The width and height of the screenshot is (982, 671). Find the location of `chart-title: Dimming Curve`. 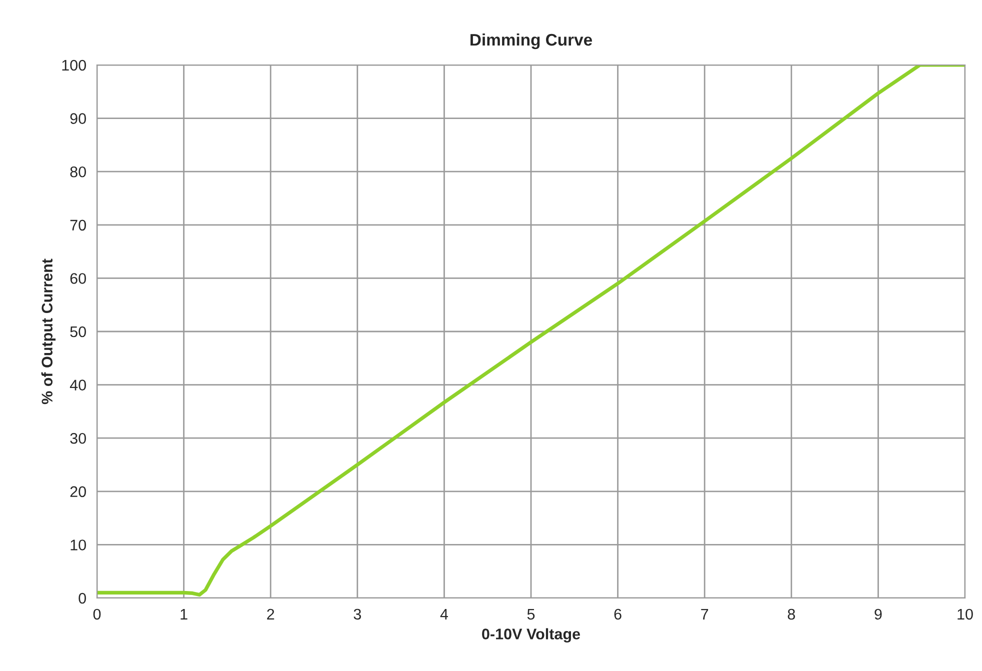

chart-title: Dimming Curve is located at coordinates (531, 41).